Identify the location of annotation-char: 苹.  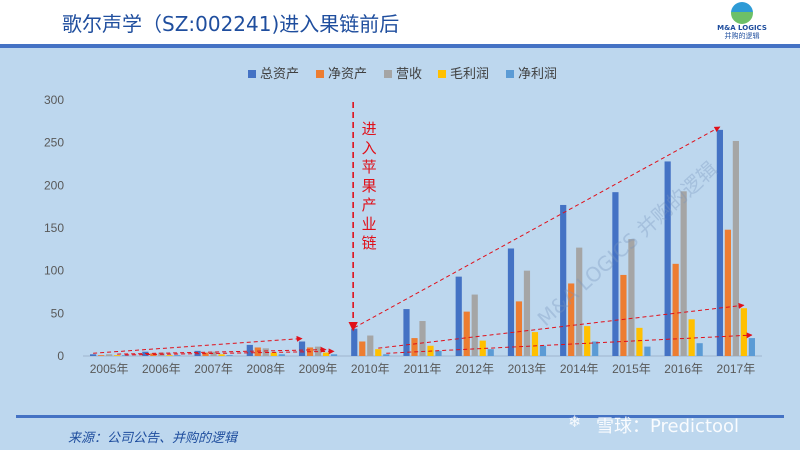
(369, 167).